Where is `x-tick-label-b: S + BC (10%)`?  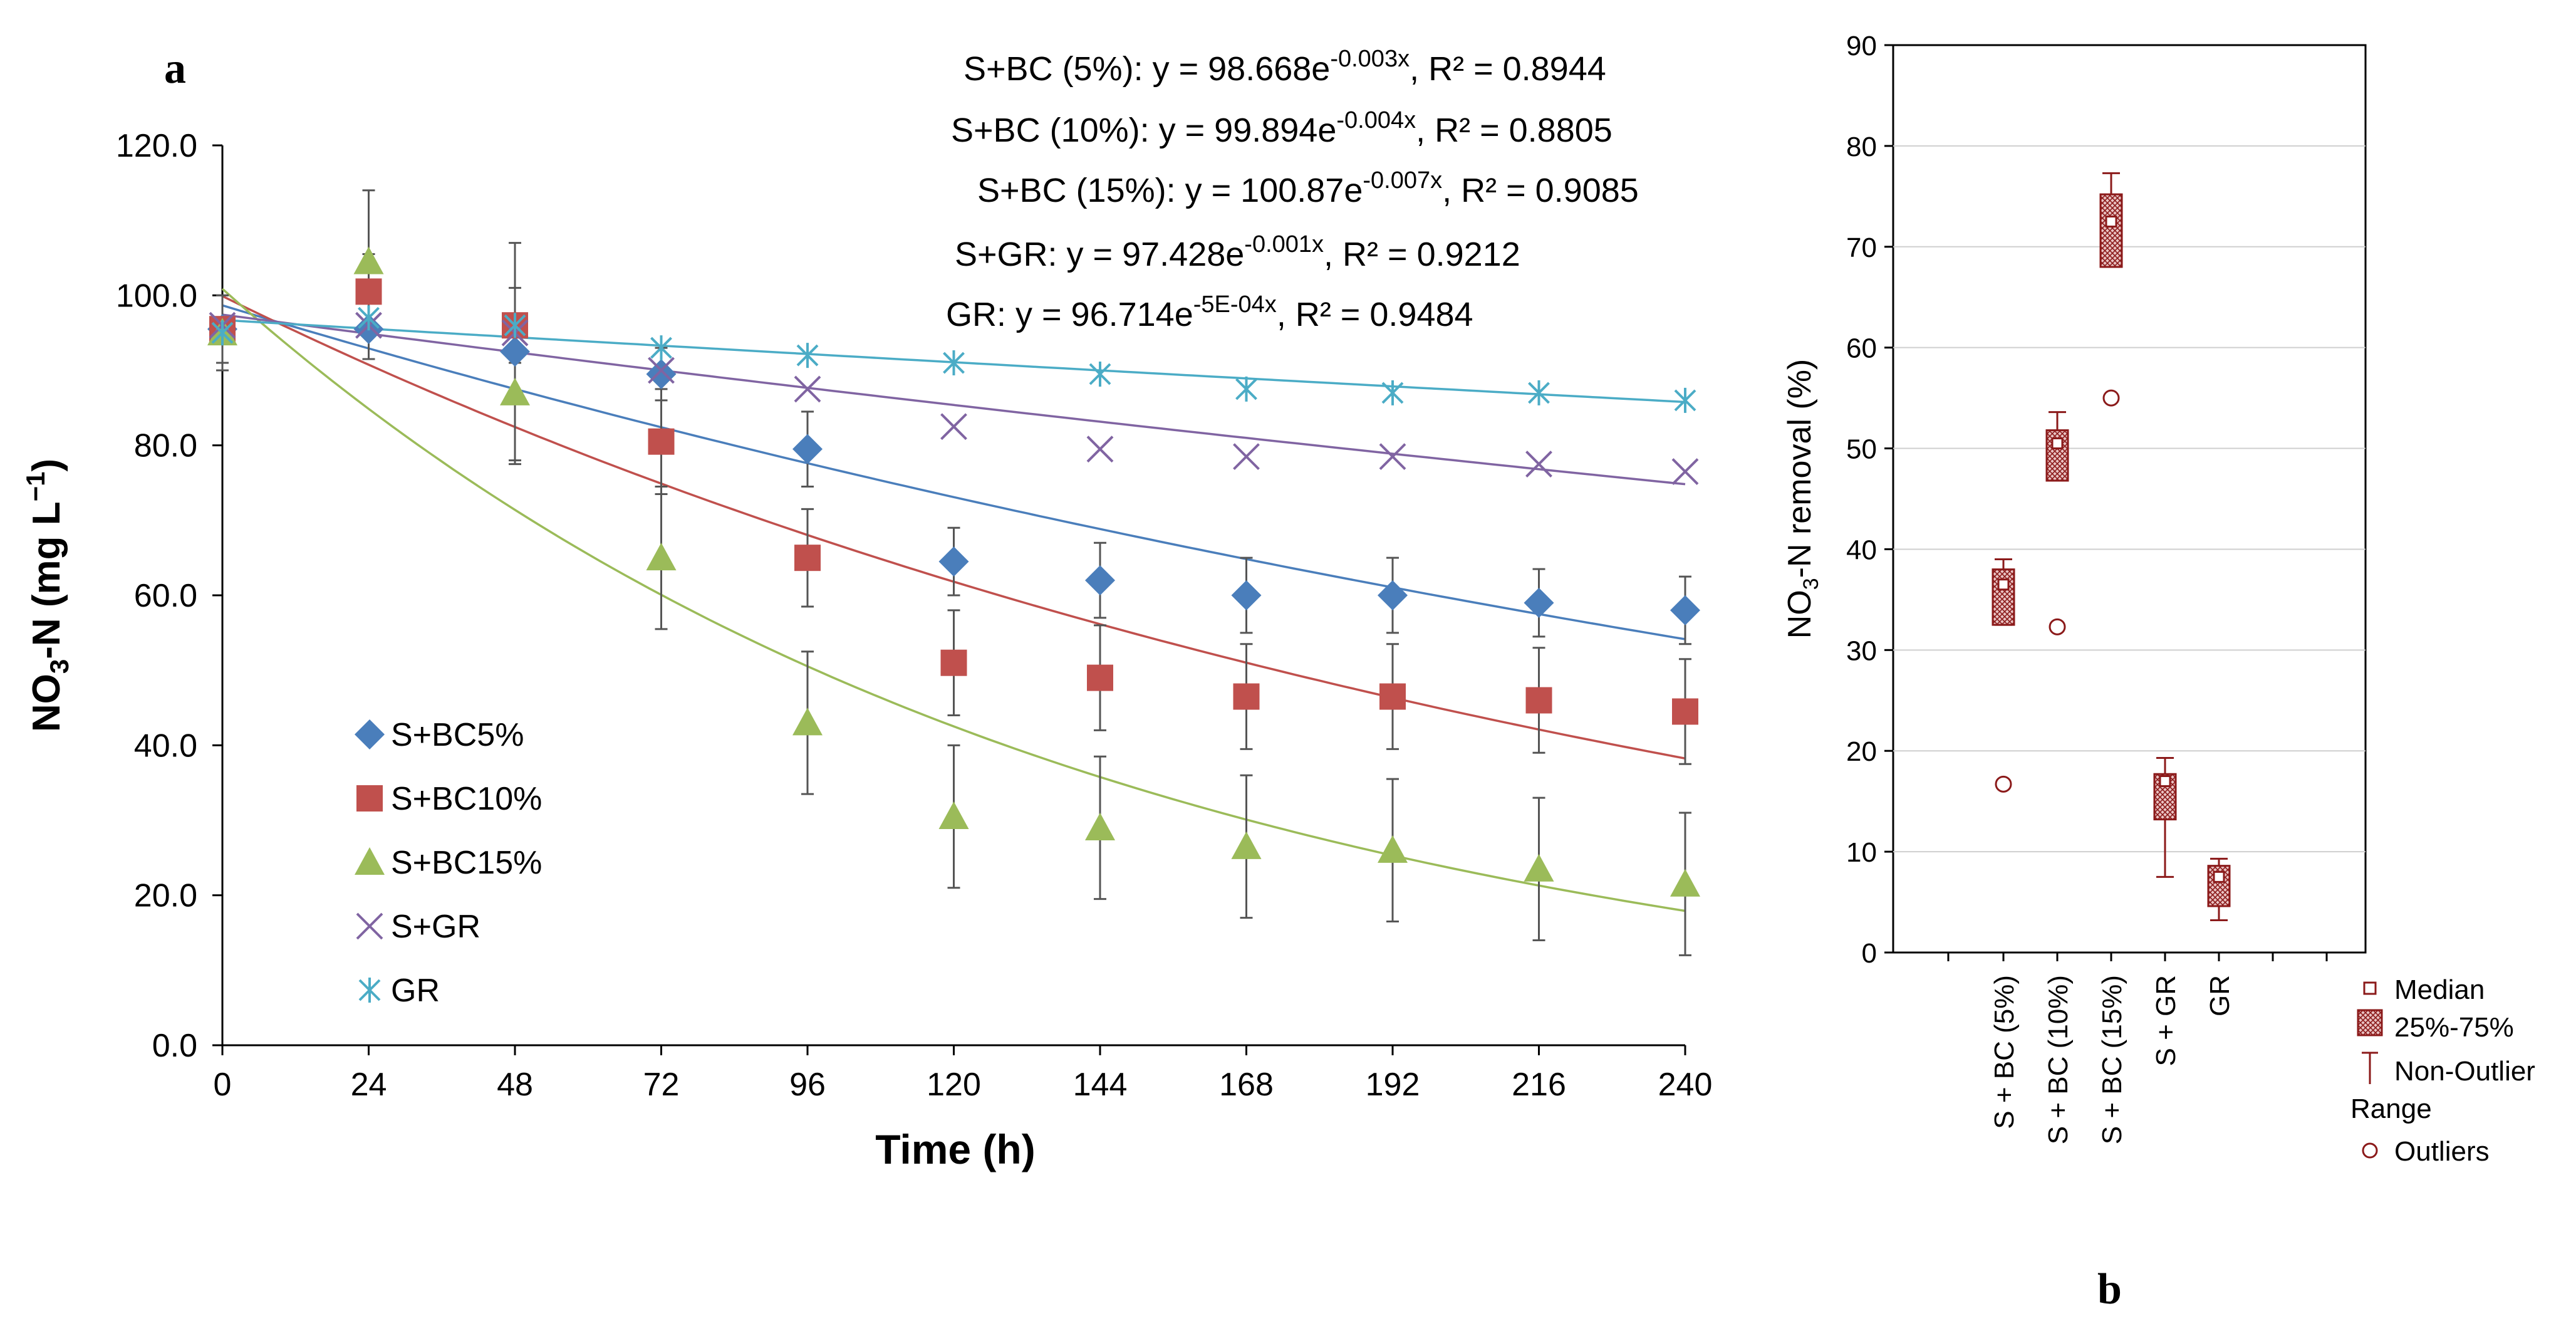
x-tick-label-b: S + BC (10%) is located at coordinates (2058, 1059).